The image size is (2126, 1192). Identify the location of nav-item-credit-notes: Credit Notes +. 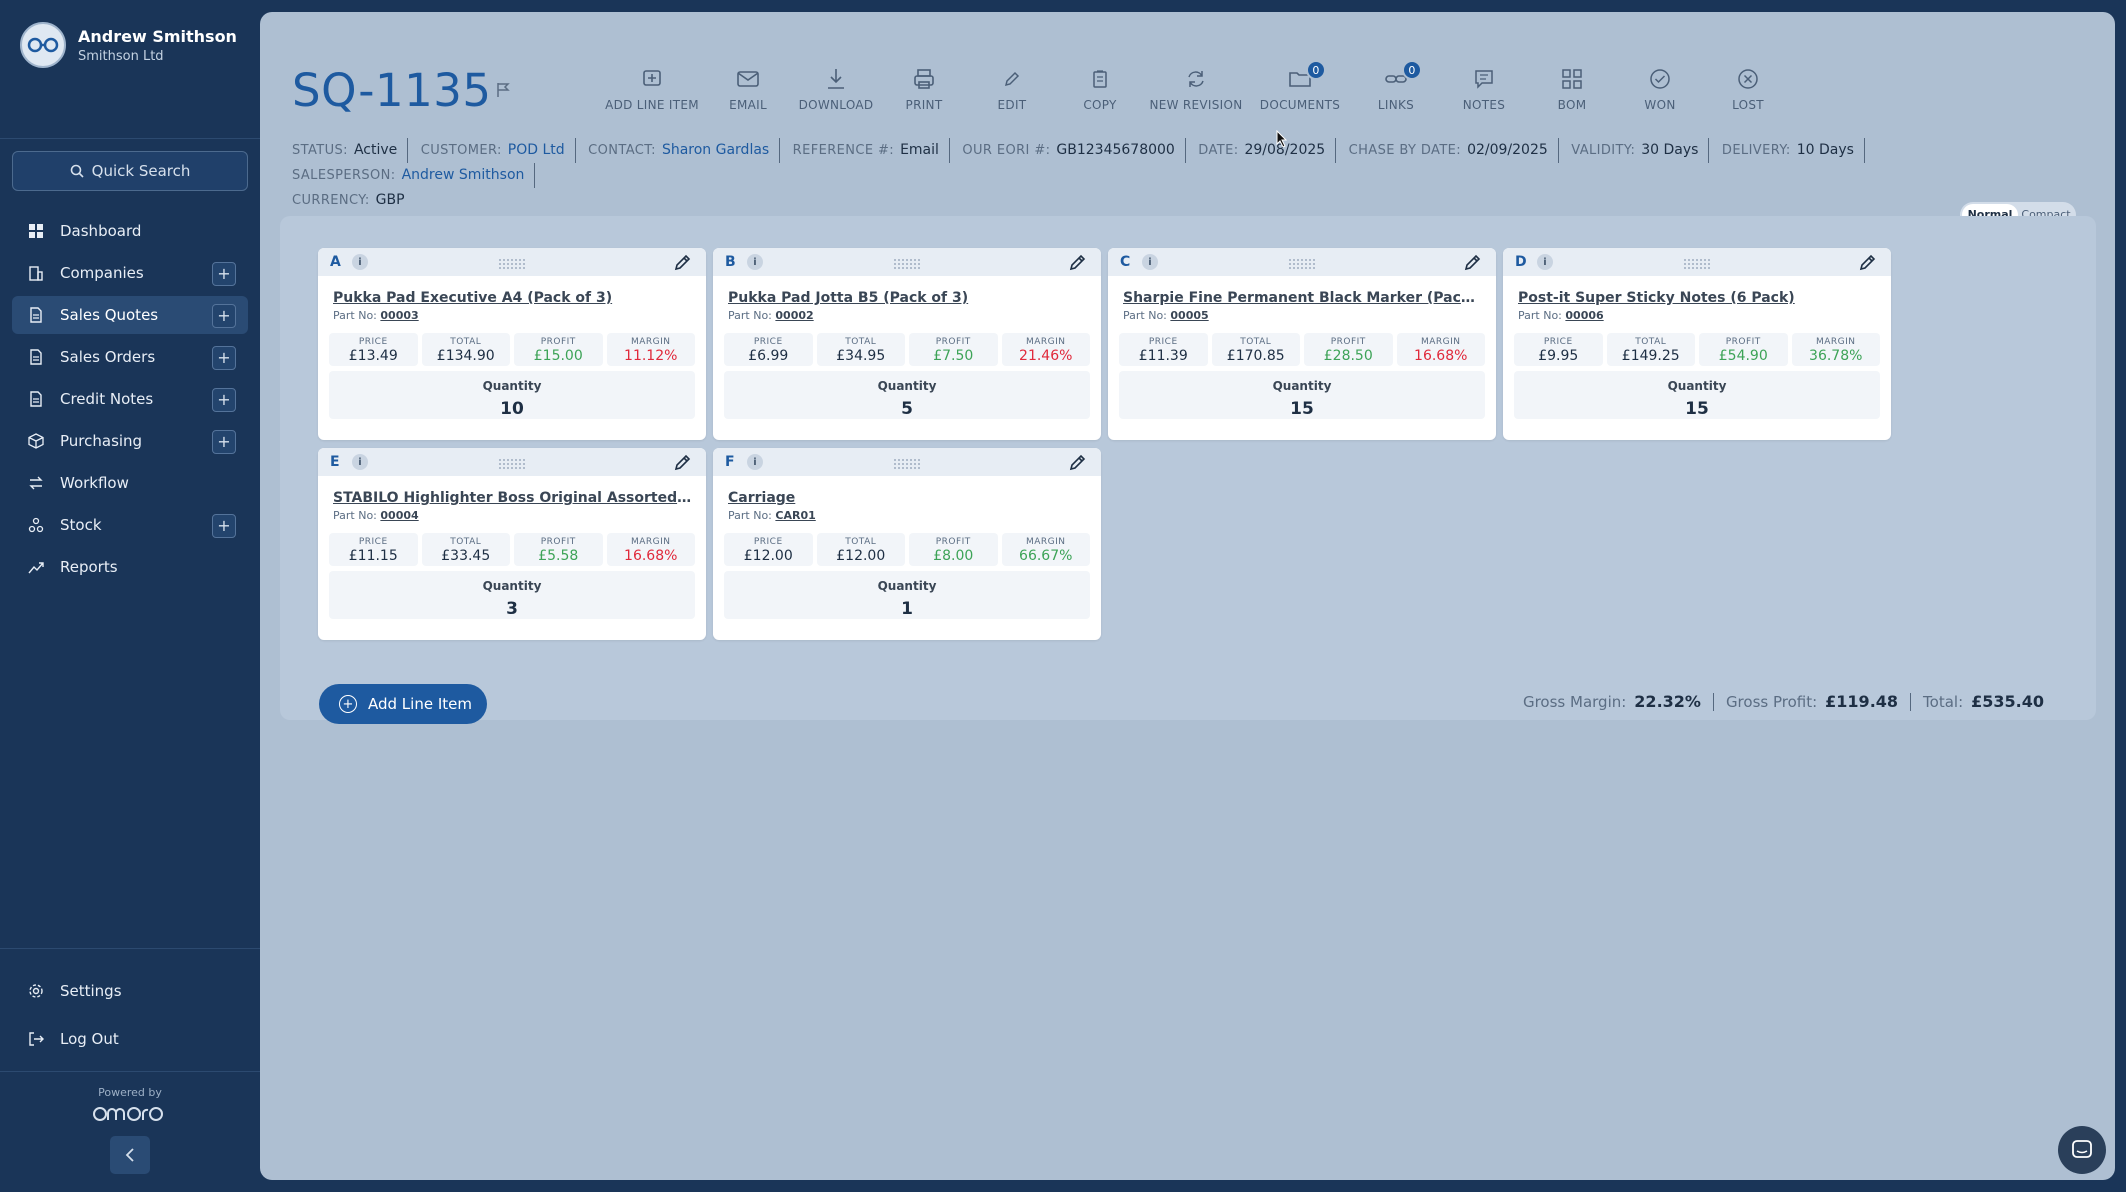
(130, 399).